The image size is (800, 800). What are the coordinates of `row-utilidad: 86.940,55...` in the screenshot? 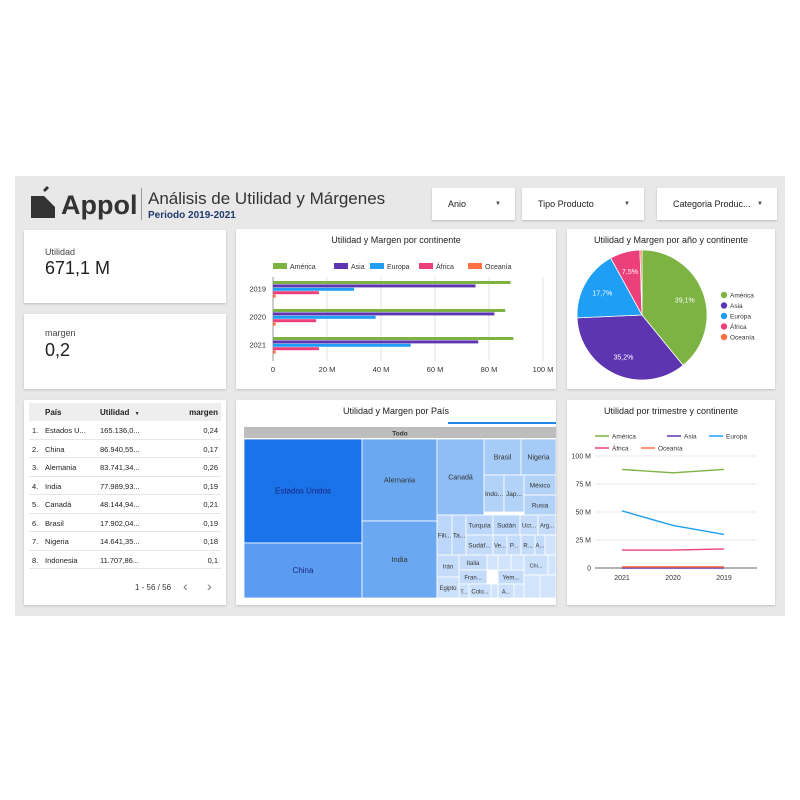 It's located at (120, 449).